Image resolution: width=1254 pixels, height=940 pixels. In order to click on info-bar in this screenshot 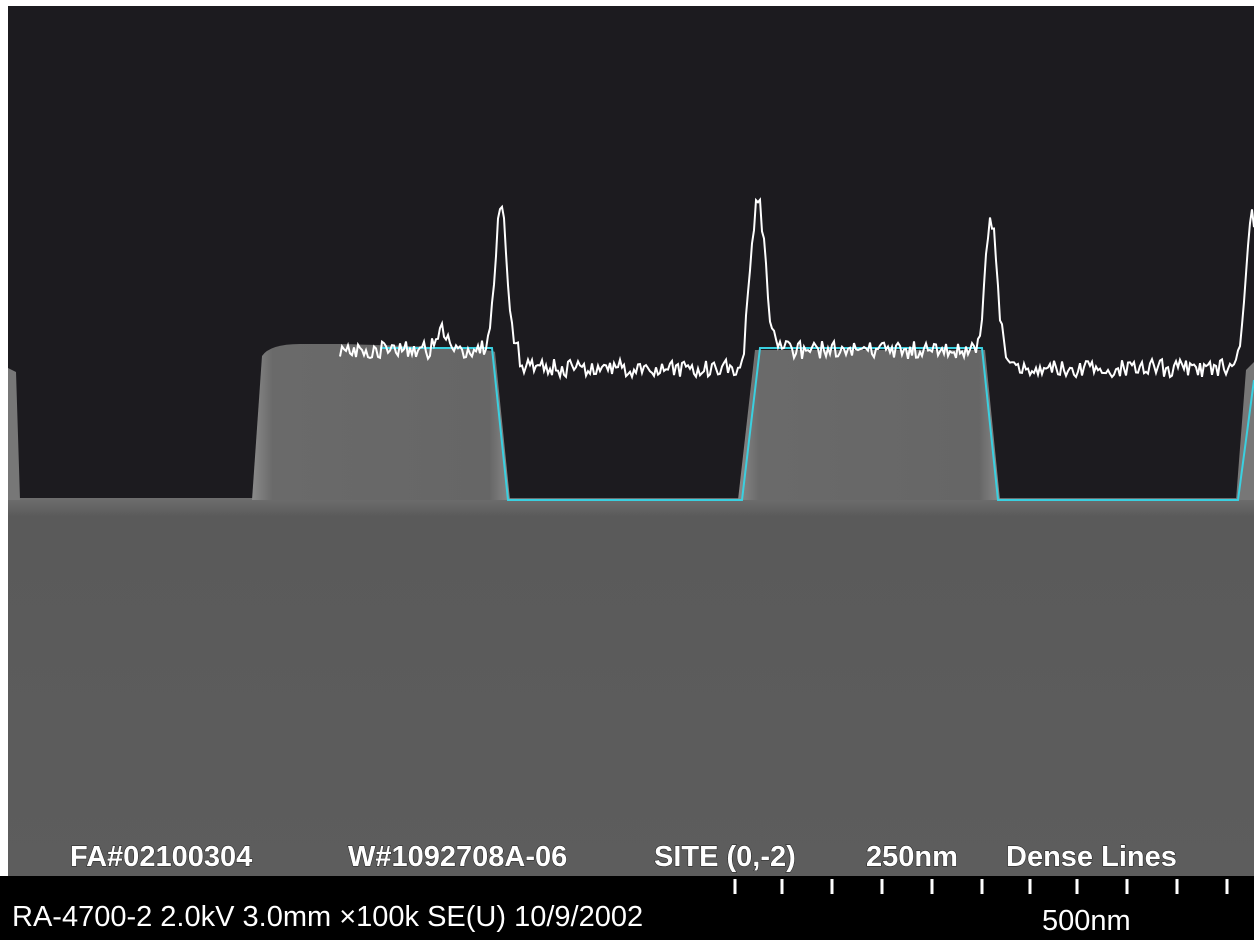, I will do `click(627, 908)`.